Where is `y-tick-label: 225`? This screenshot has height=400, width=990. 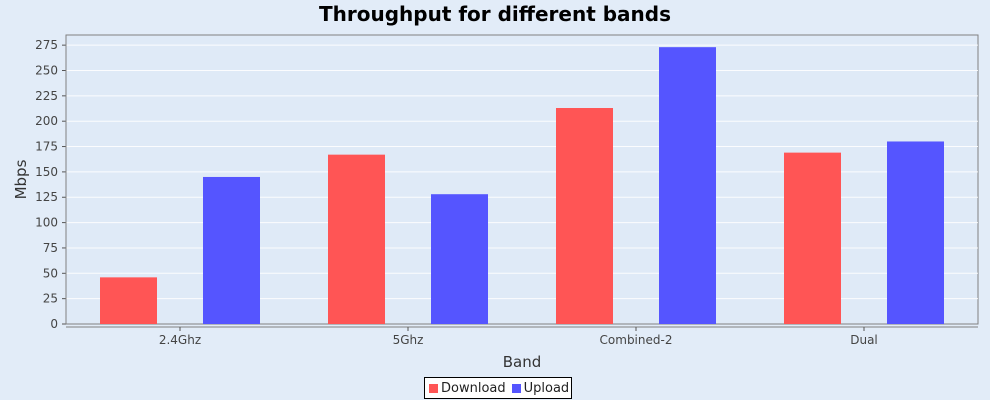
y-tick-label: 225 is located at coordinates (46, 96).